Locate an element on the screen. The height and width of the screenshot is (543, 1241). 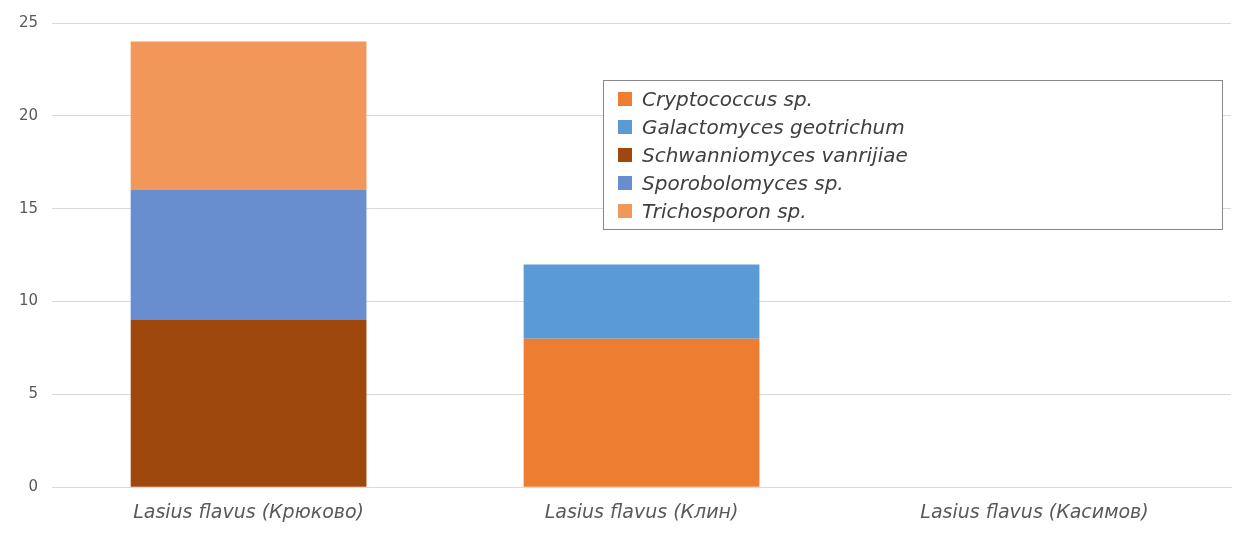
y-tick-label: 25 is located at coordinates (28, 21).